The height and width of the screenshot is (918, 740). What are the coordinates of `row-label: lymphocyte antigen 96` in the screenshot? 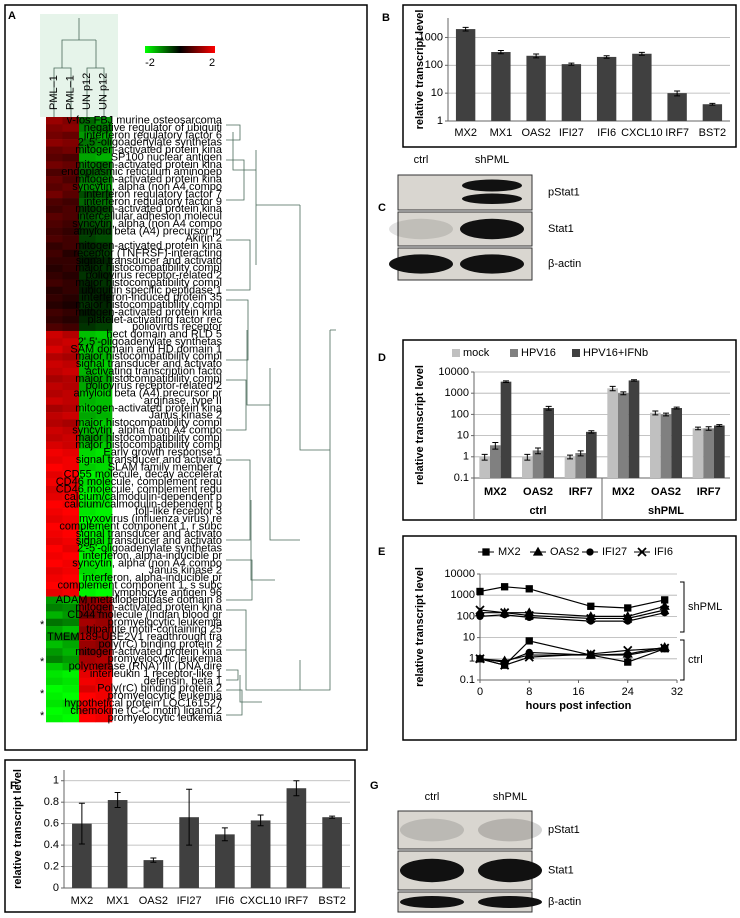 It's located at (167, 593).